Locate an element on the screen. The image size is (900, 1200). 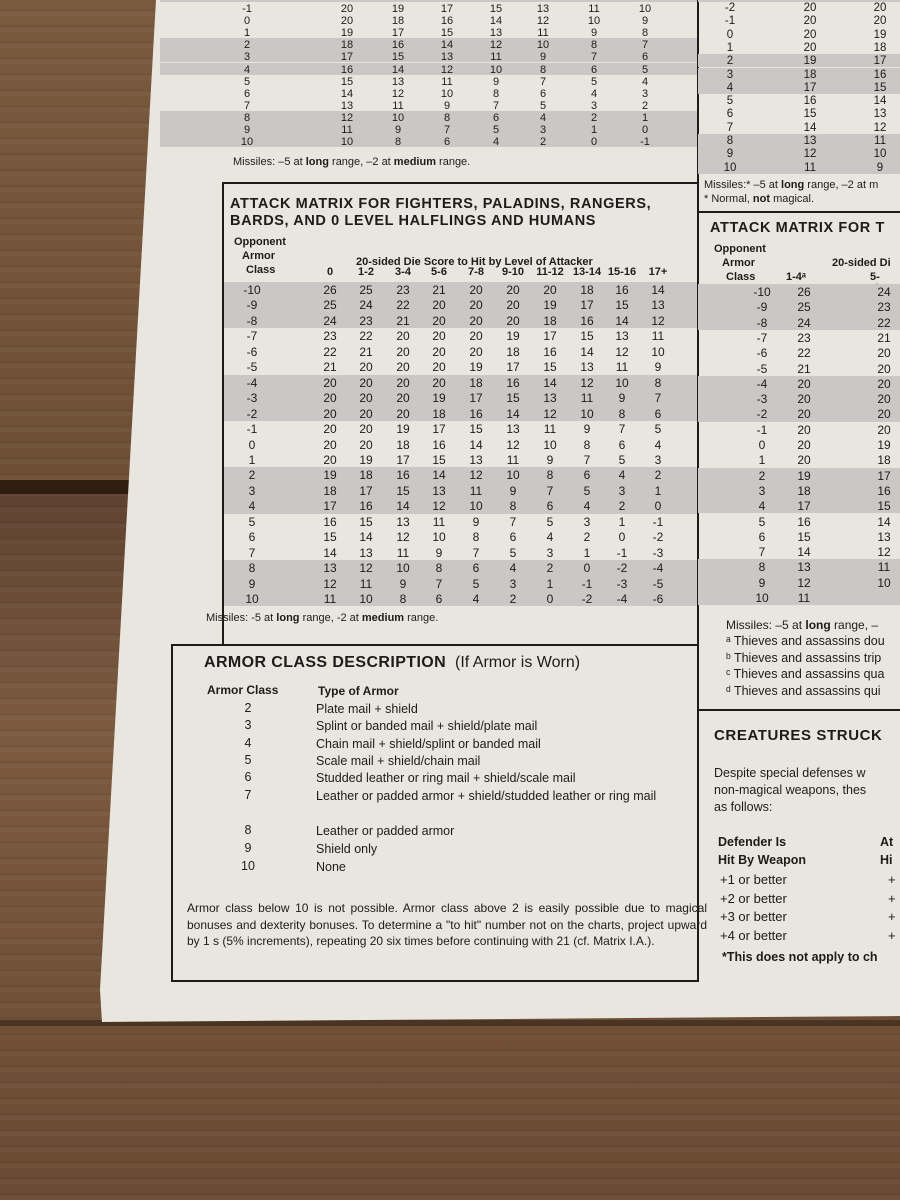
row-armor-class: -1 is located at coordinates (247, 9).